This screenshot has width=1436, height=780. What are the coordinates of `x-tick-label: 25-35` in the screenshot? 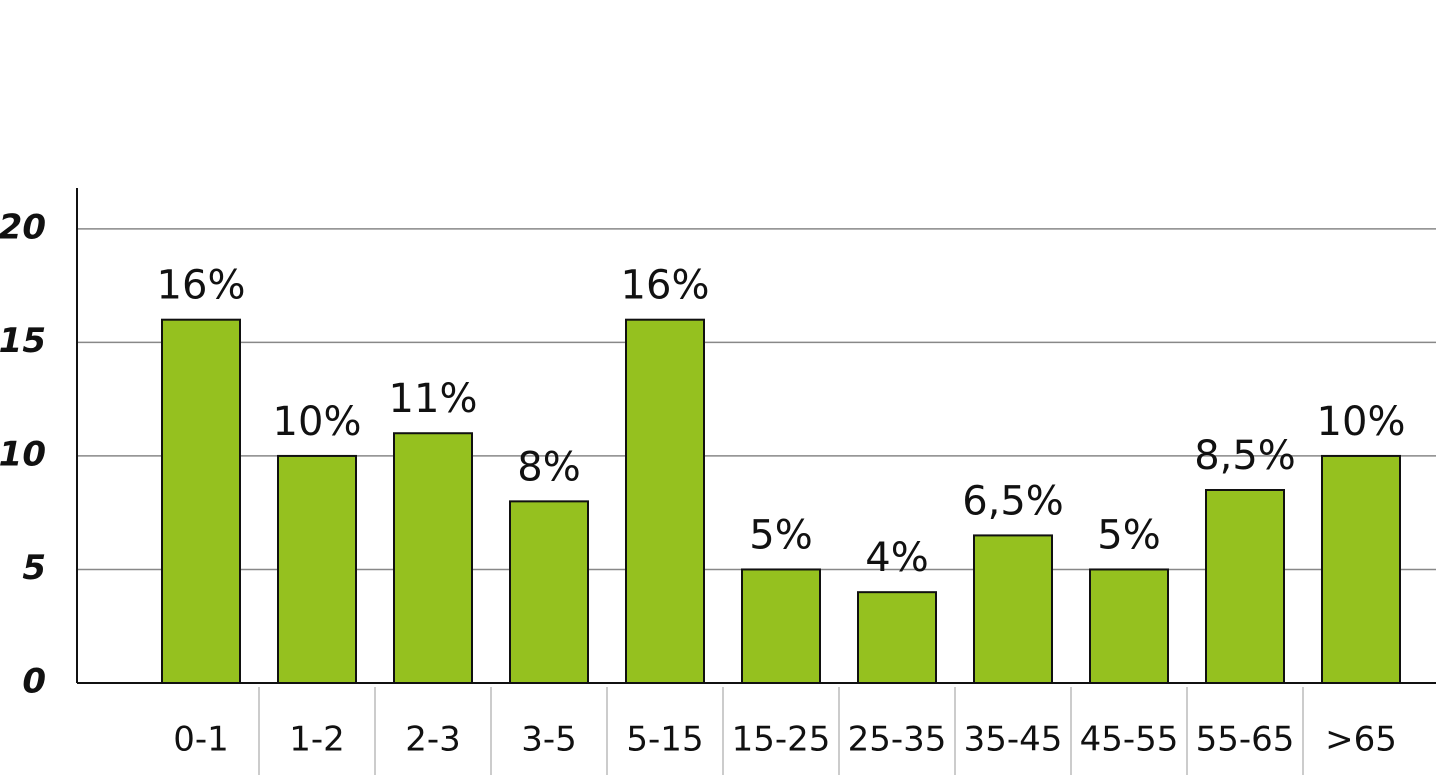 It's located at (897, 740).